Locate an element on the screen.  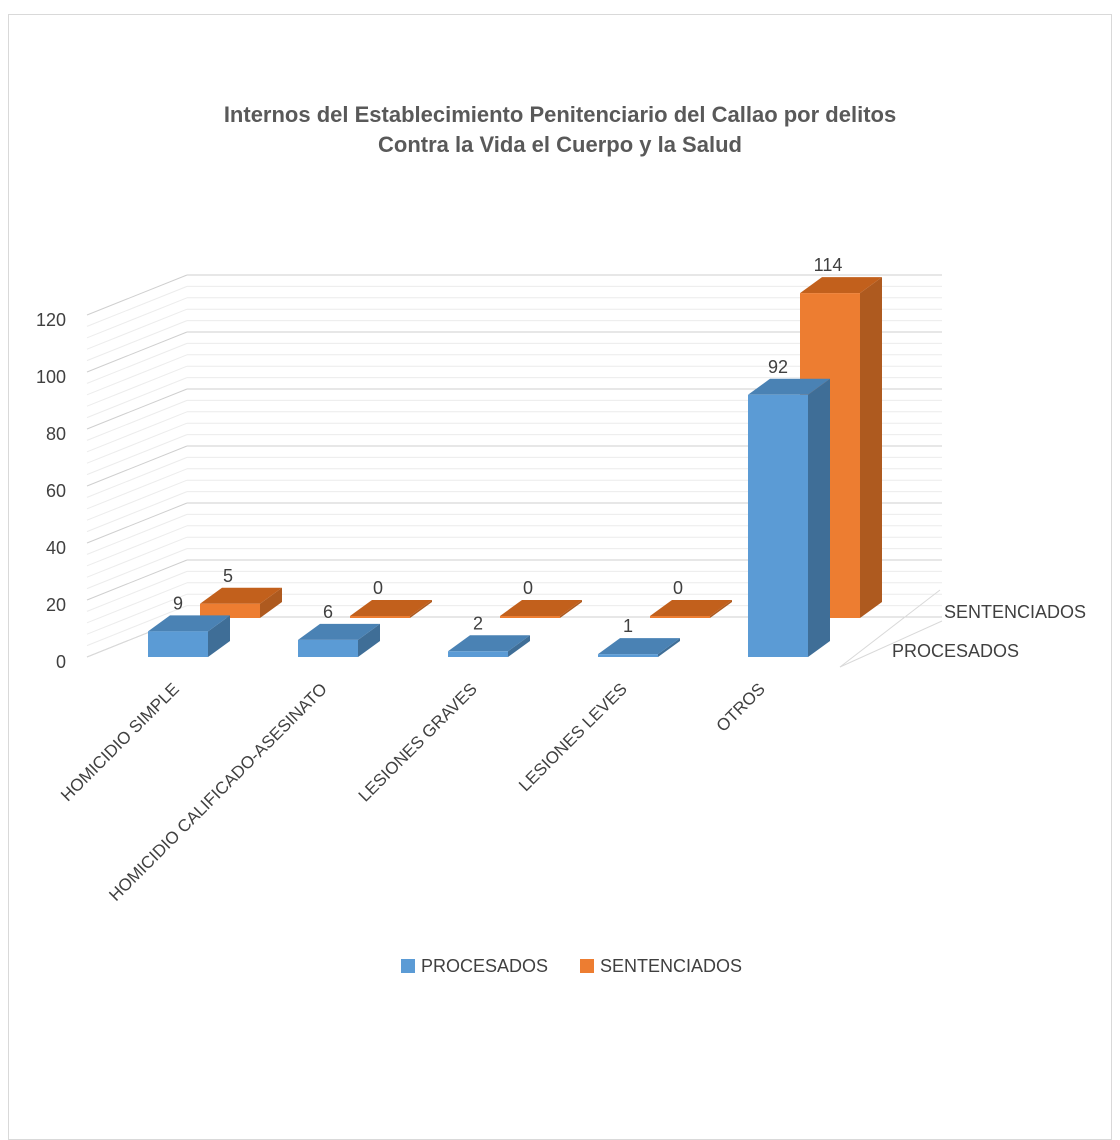
y-tick-label: 100 is located at coordinates (51, 377).